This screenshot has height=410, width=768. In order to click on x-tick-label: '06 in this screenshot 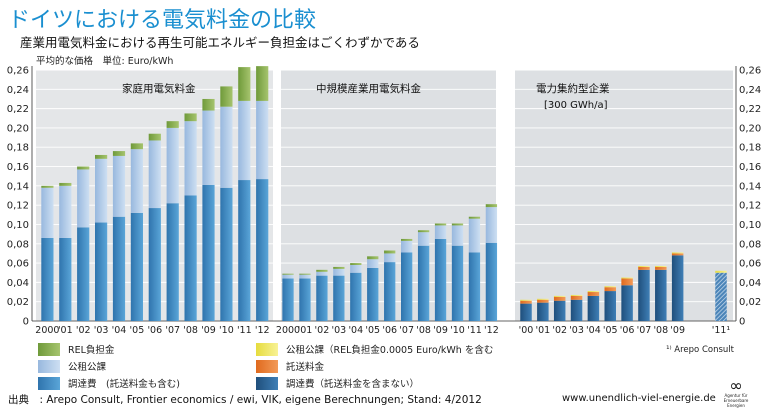, I will do `click(389, 330)`.